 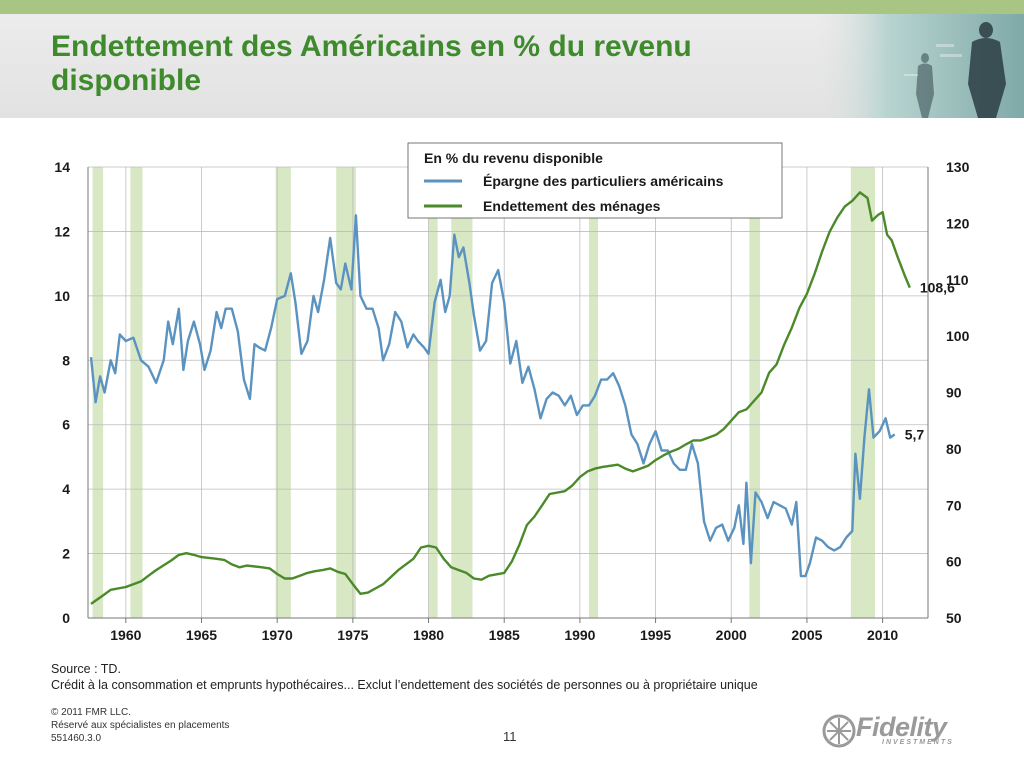 I want to click on end-labels: 5,7 108,6, so click(x=930, y=361).